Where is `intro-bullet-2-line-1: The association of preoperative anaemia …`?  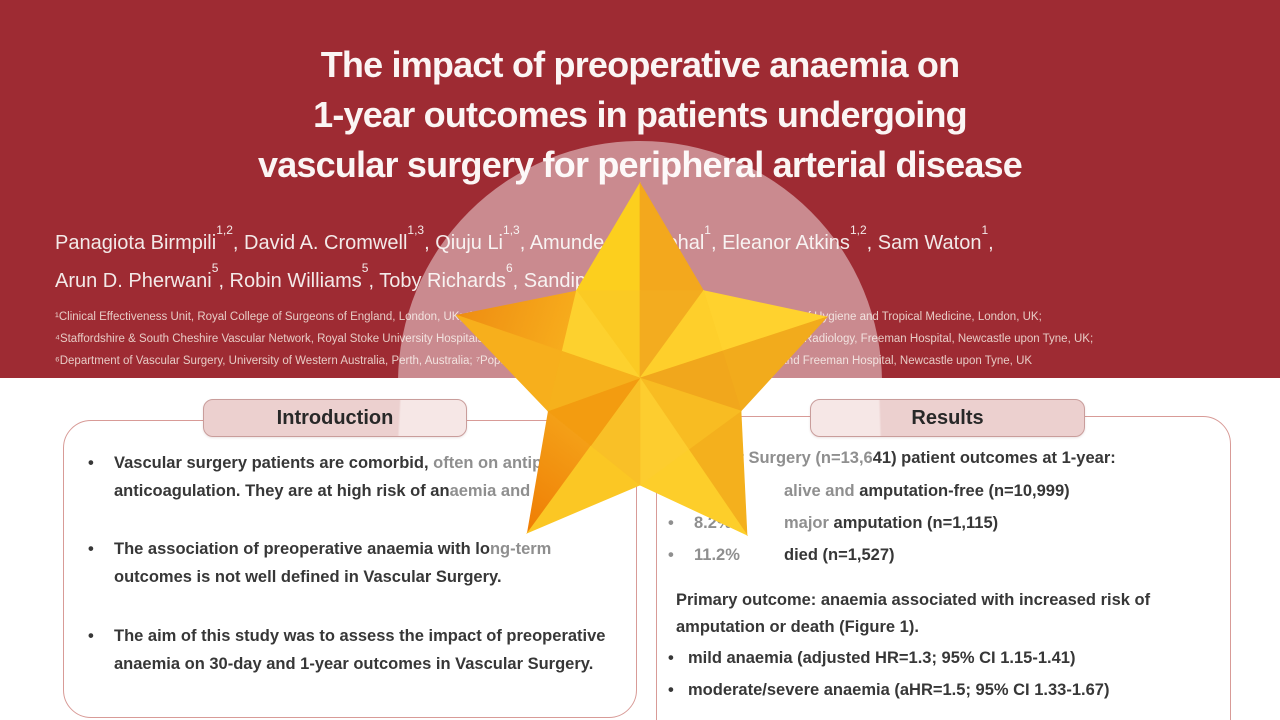 intro-bullet-2-line-1: The association of preoperative anaemia … is located at coordinates (333, 549).